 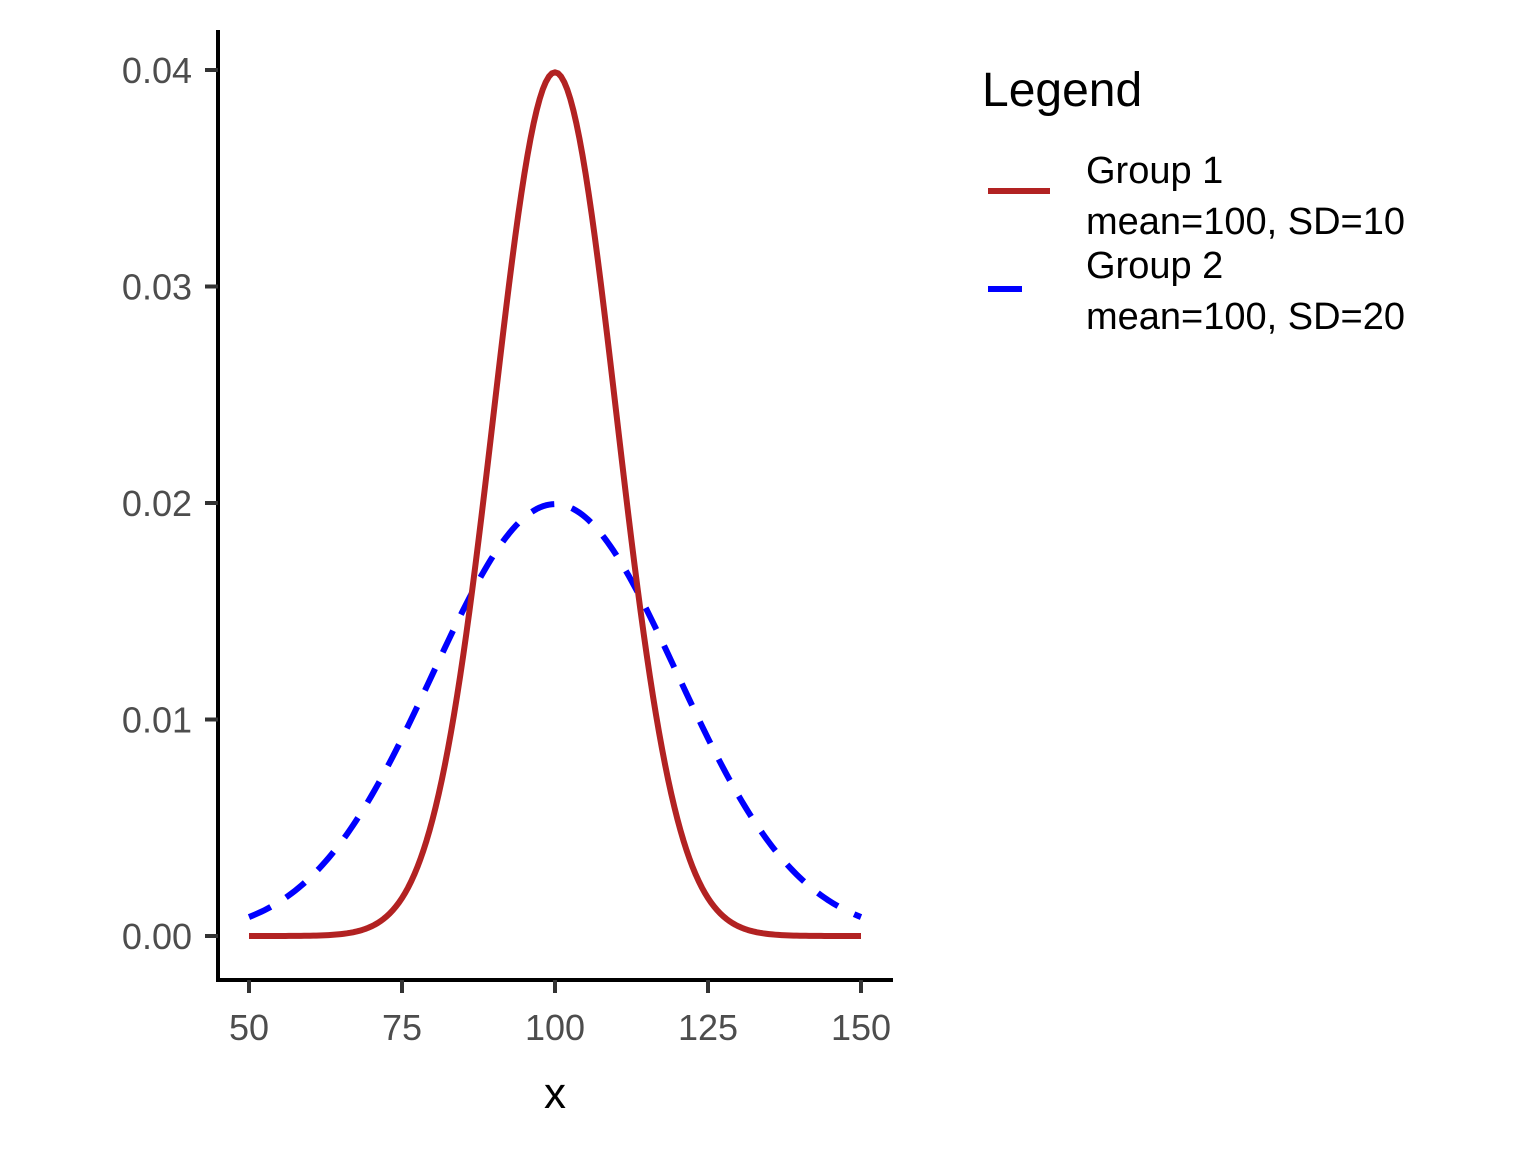 I want to click on x-axis-ticks: 50 75 100 125 150, so click(x=560, y=1014).